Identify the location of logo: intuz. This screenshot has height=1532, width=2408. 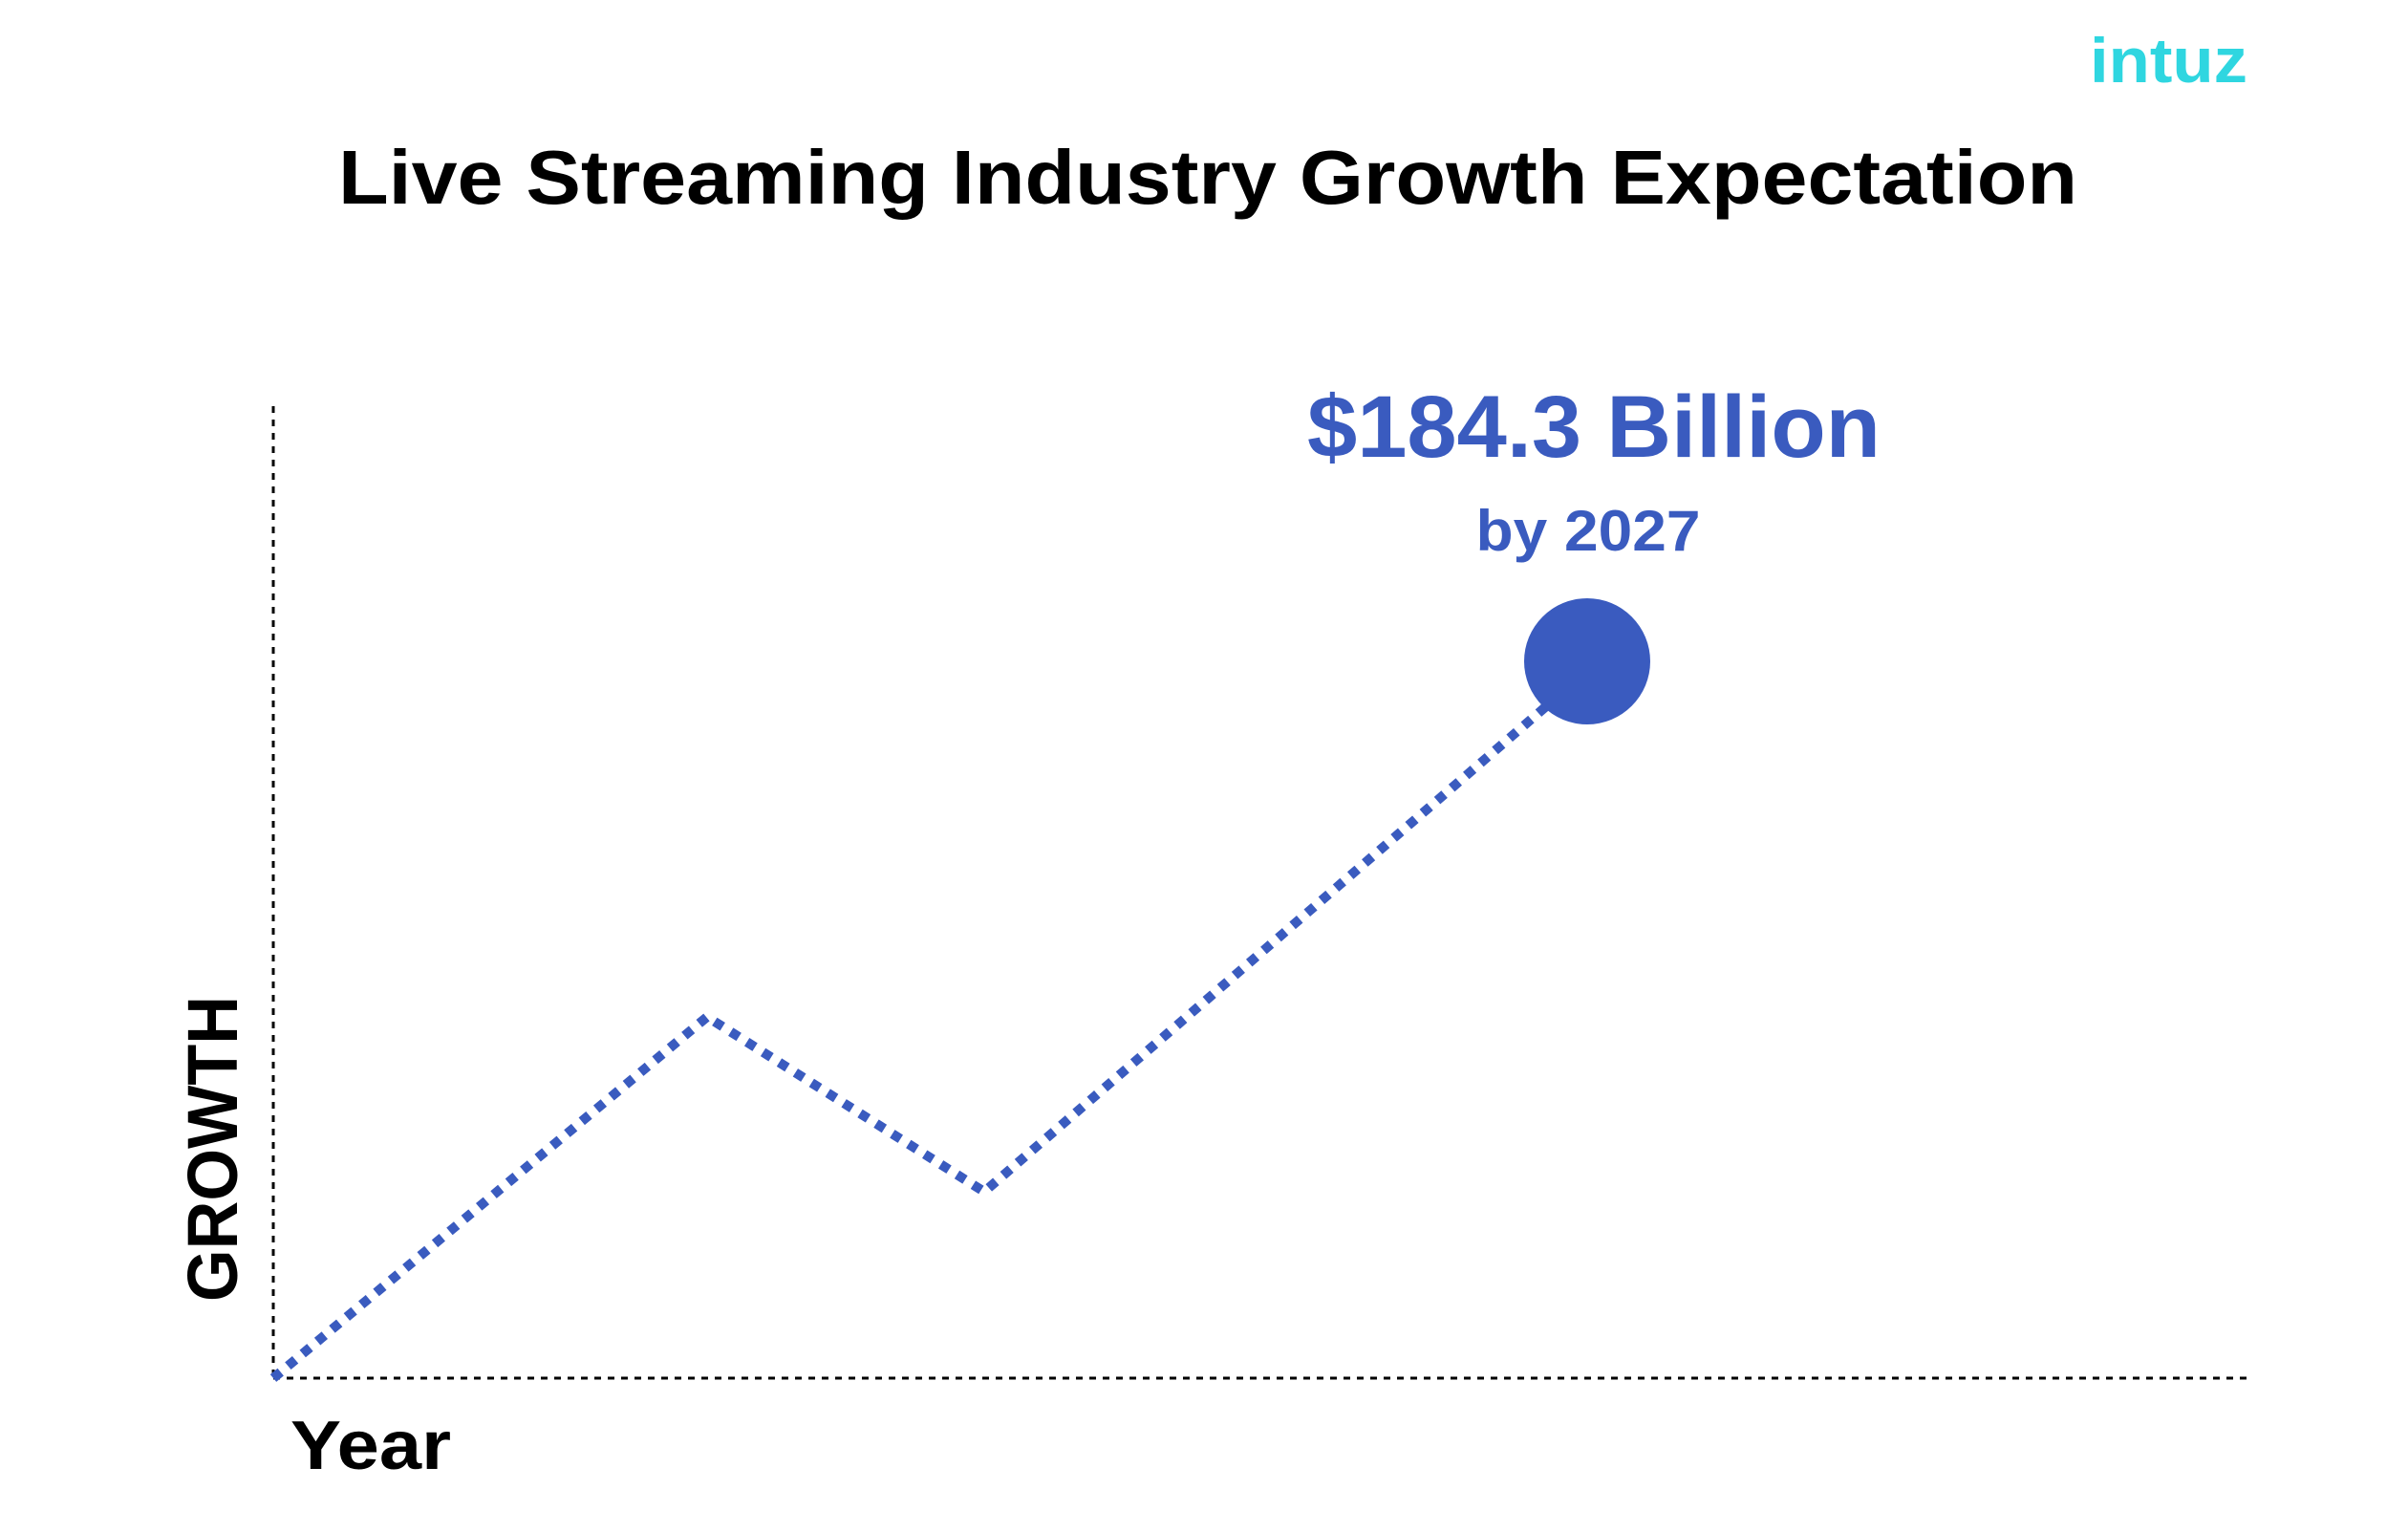
(2168, 61).